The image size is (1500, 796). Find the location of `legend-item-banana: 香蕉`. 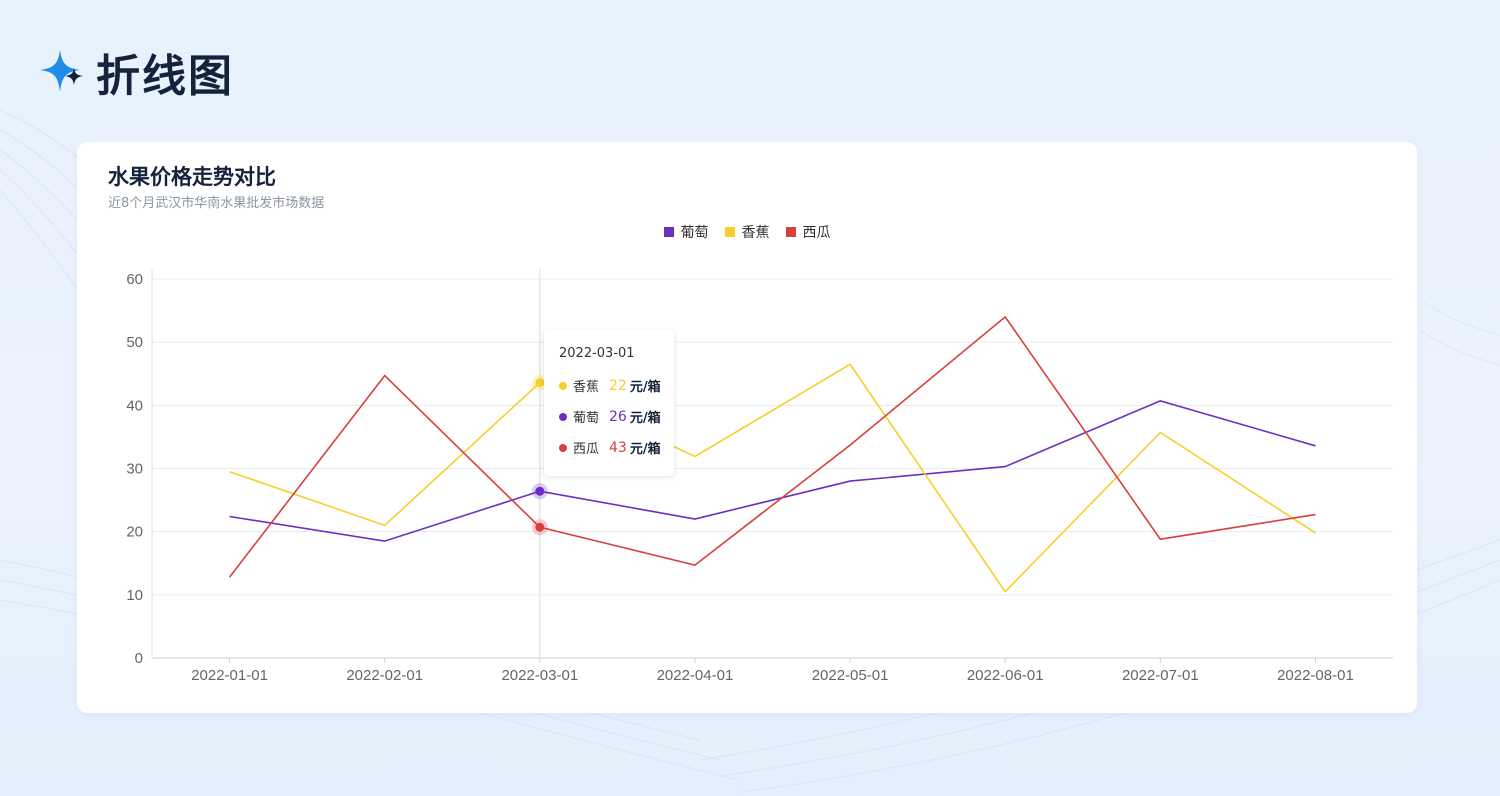

legend-item-banana: 香蕉 is located at coordinates (747, 232).